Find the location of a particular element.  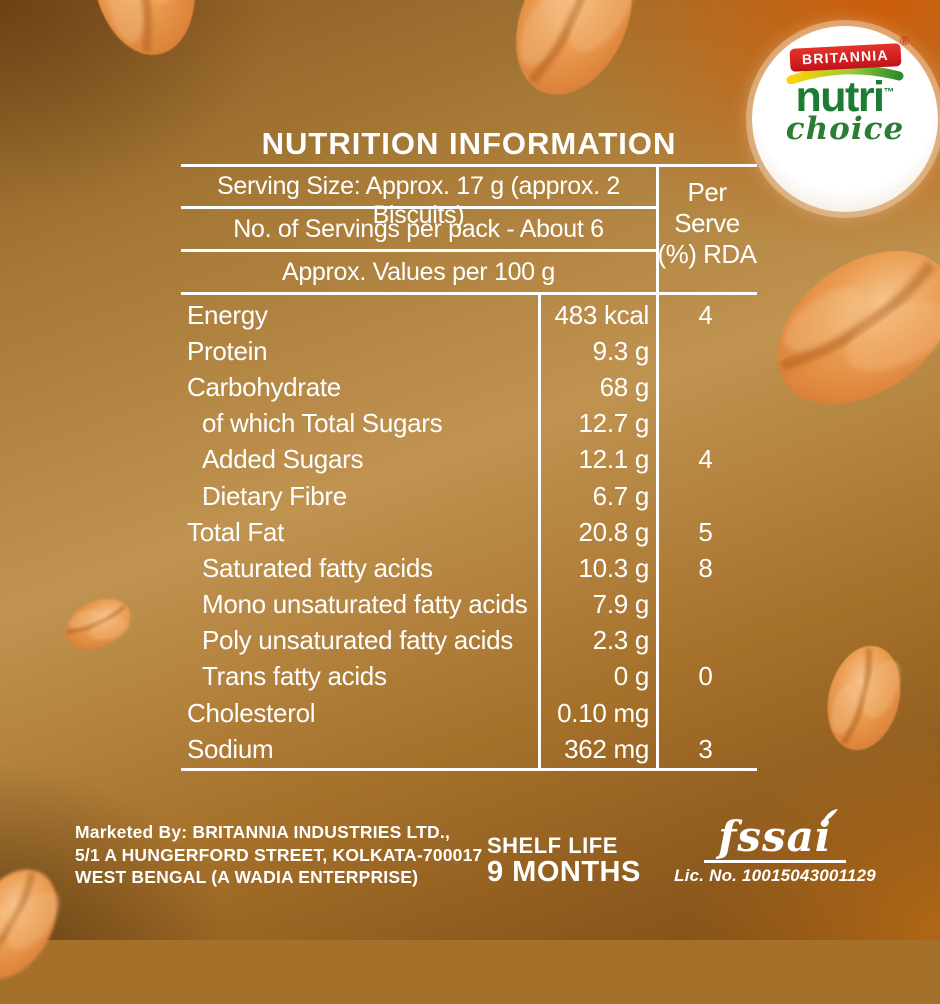

table-border-top is located at coordinates (469, 165).